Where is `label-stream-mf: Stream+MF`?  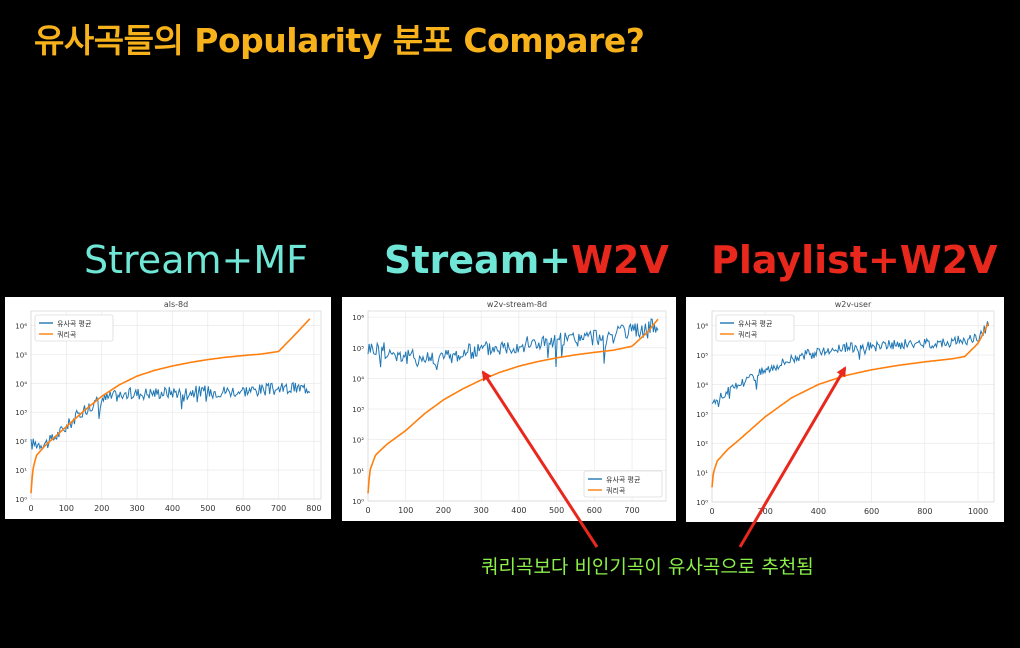 label-stream-mf: Stream+MF is located at coordinates (196, 260).